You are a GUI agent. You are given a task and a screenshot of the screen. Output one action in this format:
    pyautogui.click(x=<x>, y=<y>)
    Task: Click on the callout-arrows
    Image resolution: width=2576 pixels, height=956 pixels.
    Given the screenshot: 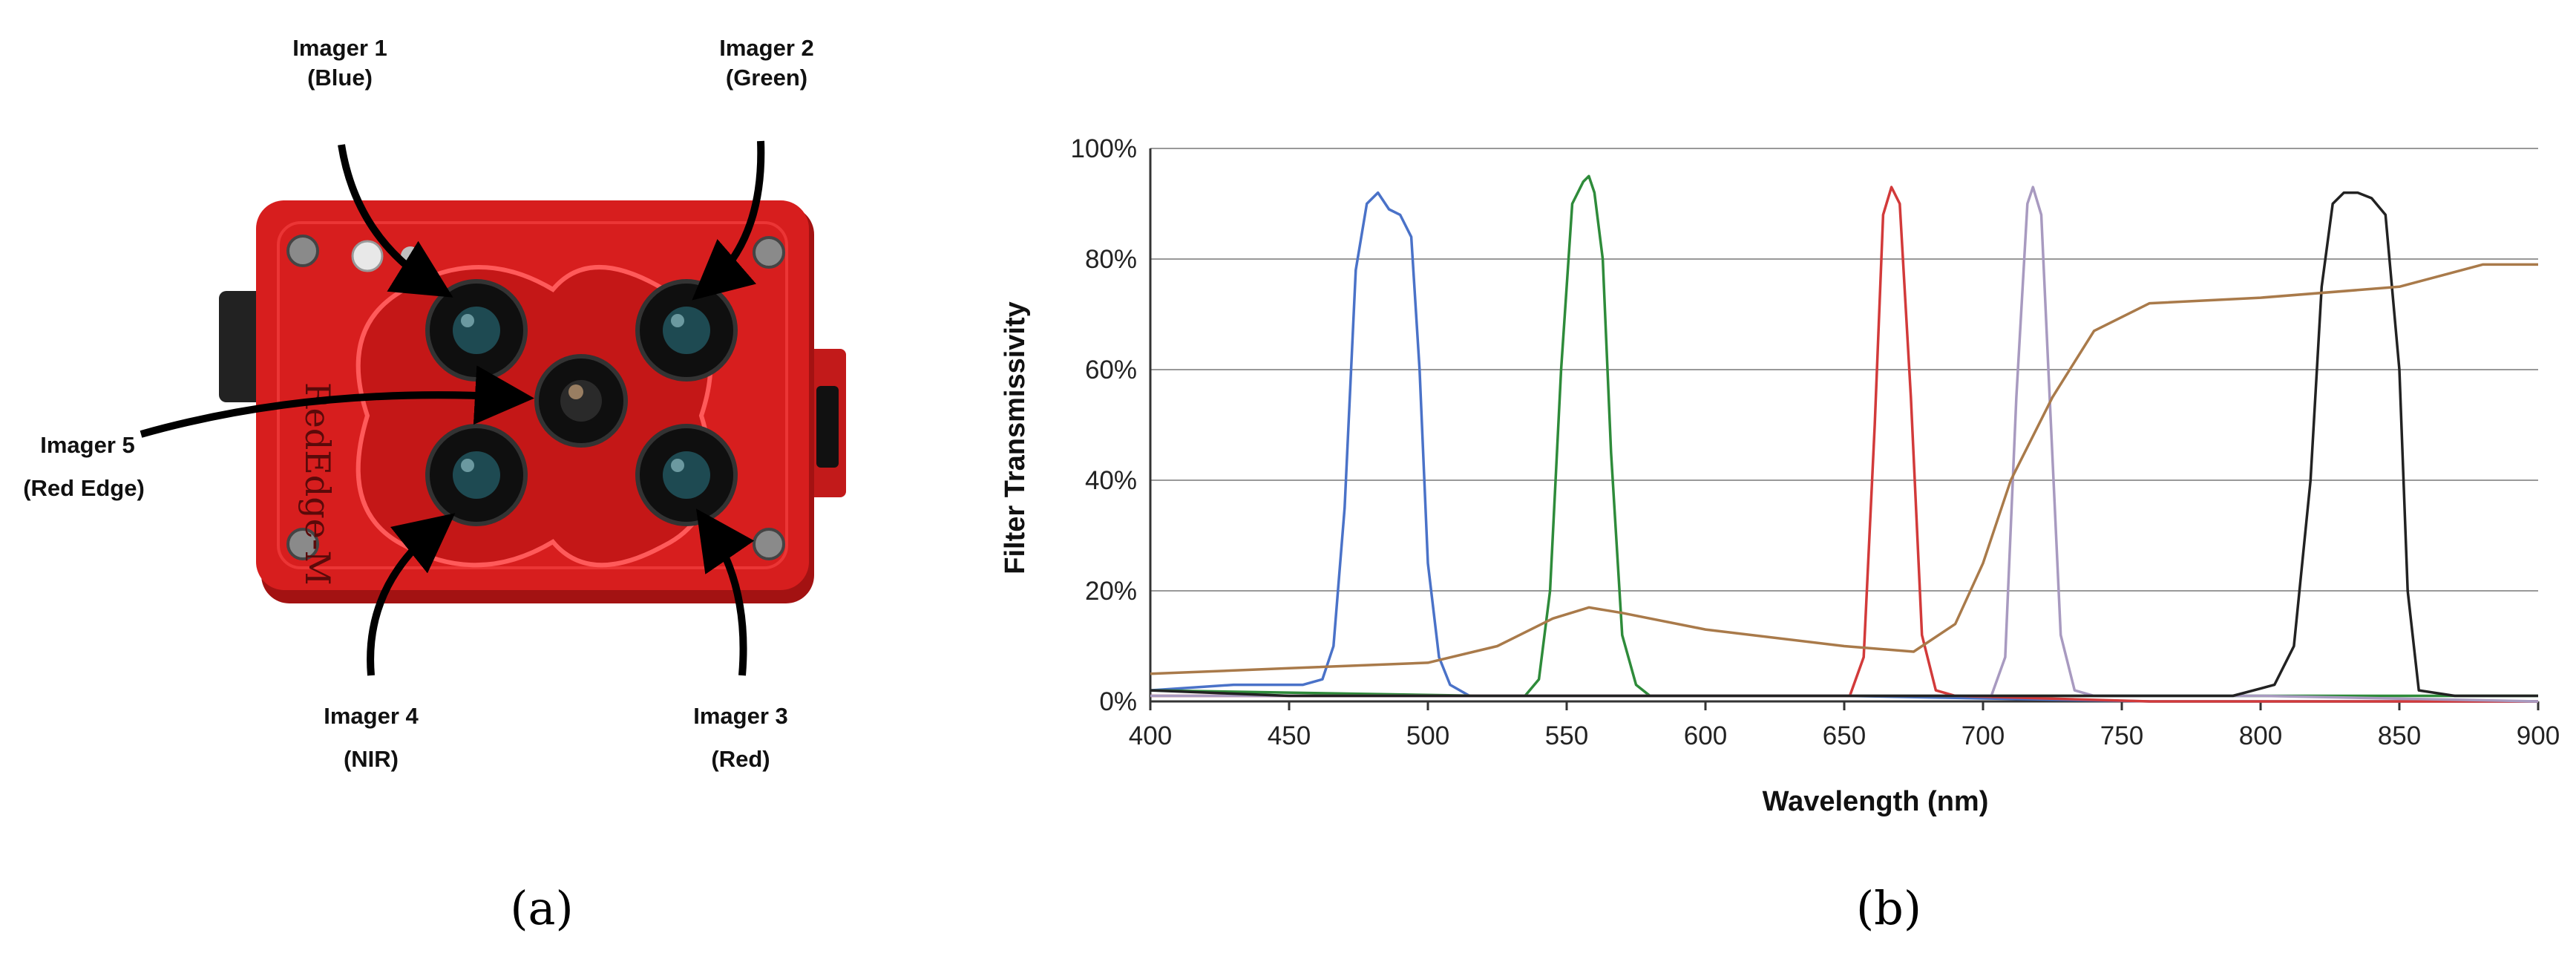 What is the action you would take?
    pyautogui.click(x=452, y=408)
    